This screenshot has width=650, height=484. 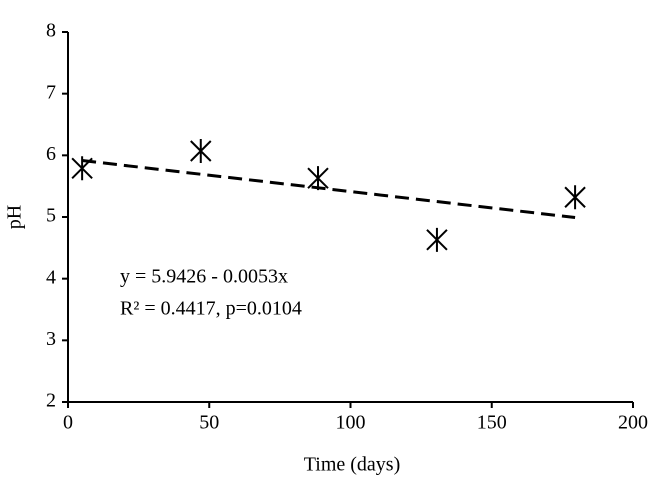 What do you see at coordinates (15, 217) in the screenshot?
I see `y-axis-label: pH` at bounding box center [15, 217].